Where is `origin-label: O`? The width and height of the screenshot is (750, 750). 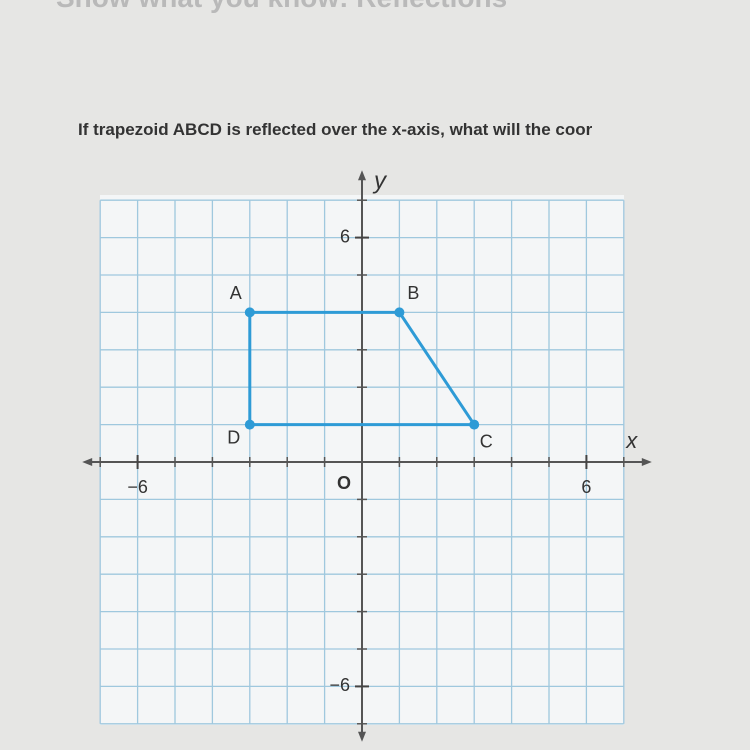 origin-label: O is located at coordinates (344, 483).